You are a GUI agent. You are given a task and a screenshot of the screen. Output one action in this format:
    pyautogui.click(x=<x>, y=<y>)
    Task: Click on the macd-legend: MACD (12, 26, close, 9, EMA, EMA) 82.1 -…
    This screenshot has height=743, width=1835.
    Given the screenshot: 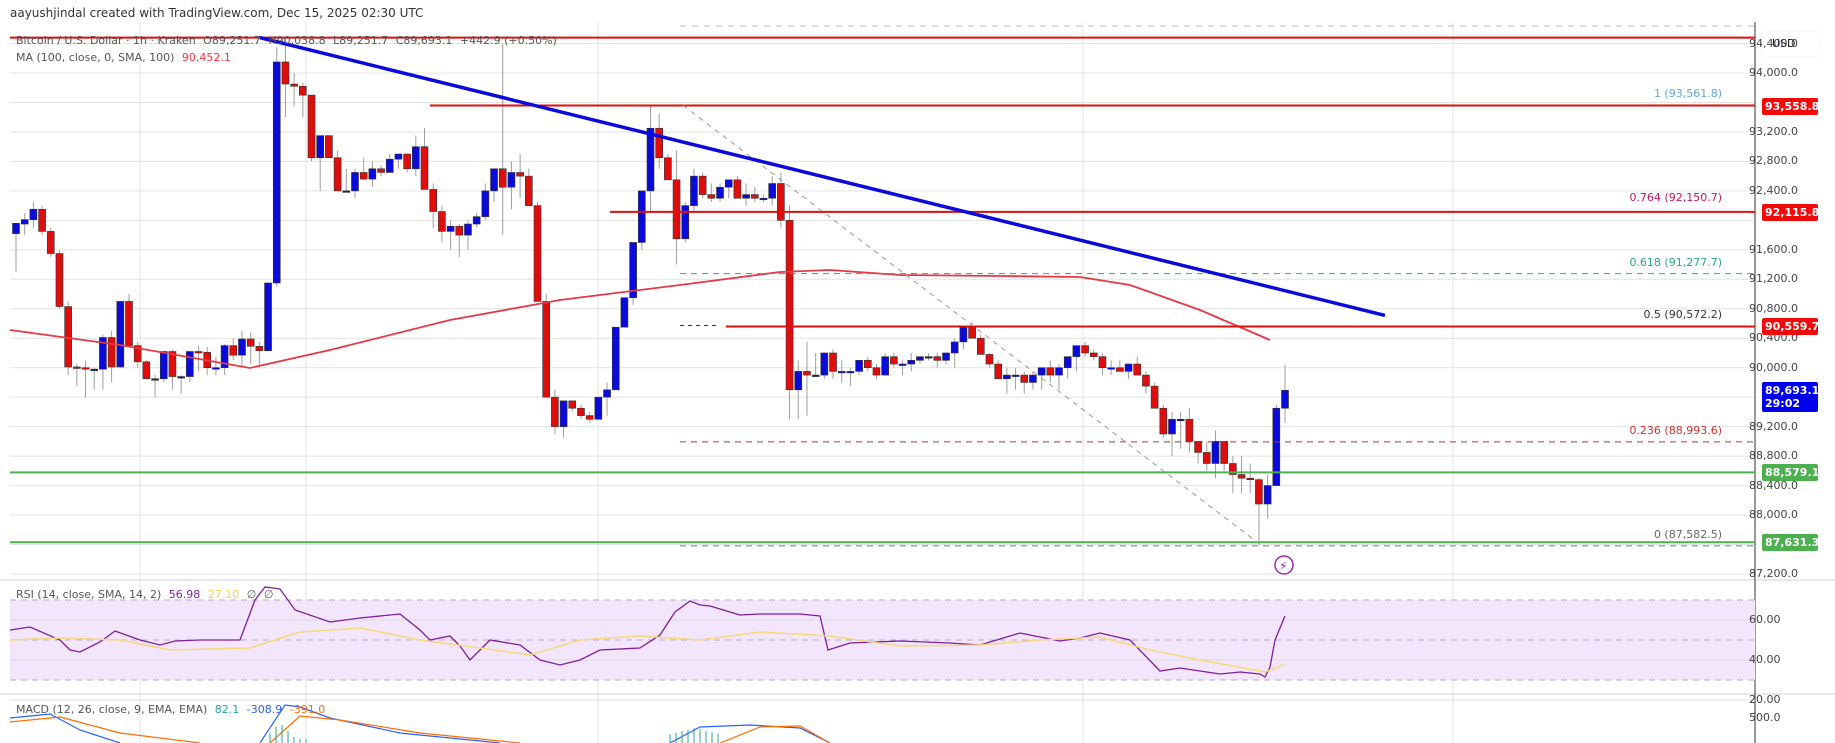 What is the action you would take?
    pyautogui.click(x=172, y=709)
    